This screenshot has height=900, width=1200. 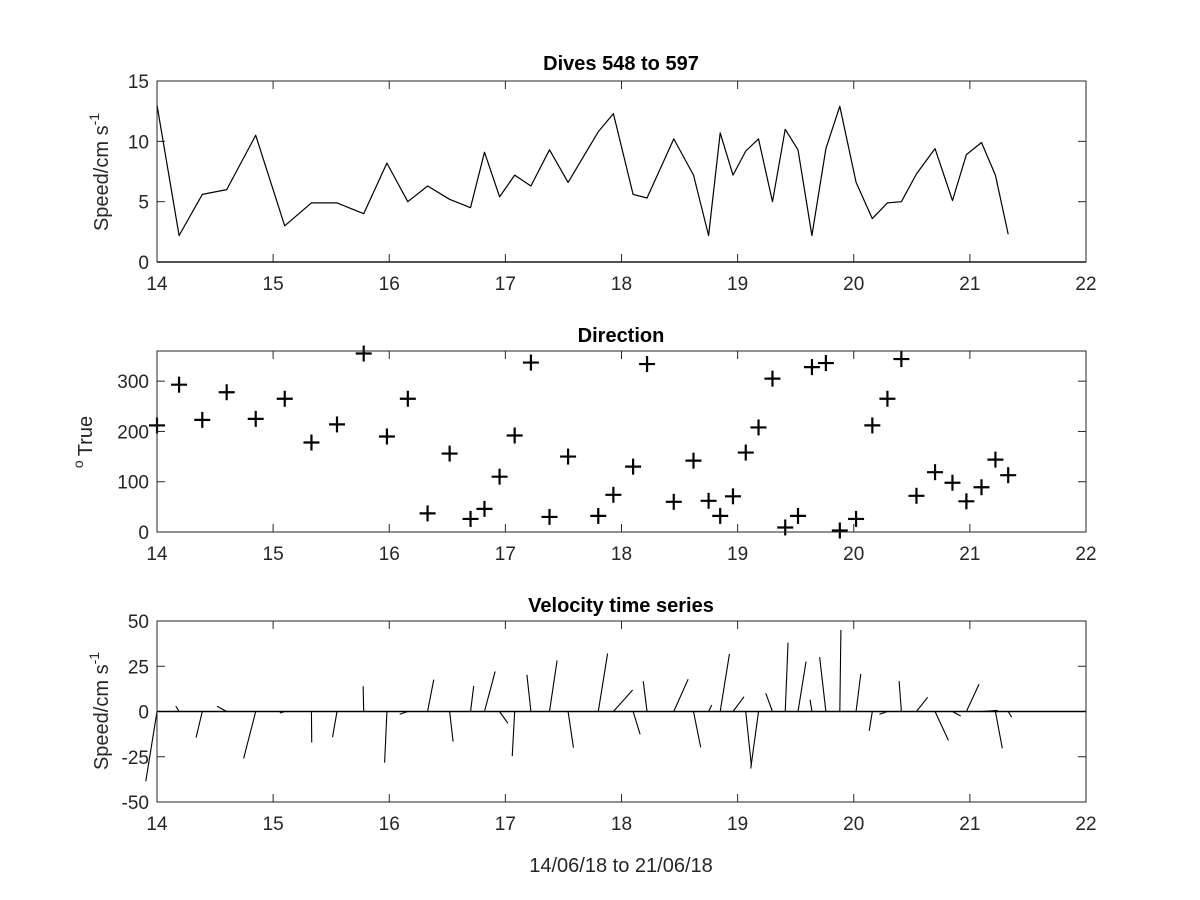 What do you see at coordinates (102, 178) in the screenshot?
I see `speed-y-axis-label-text: Speed/cm s` at bounding box center [102, 178].